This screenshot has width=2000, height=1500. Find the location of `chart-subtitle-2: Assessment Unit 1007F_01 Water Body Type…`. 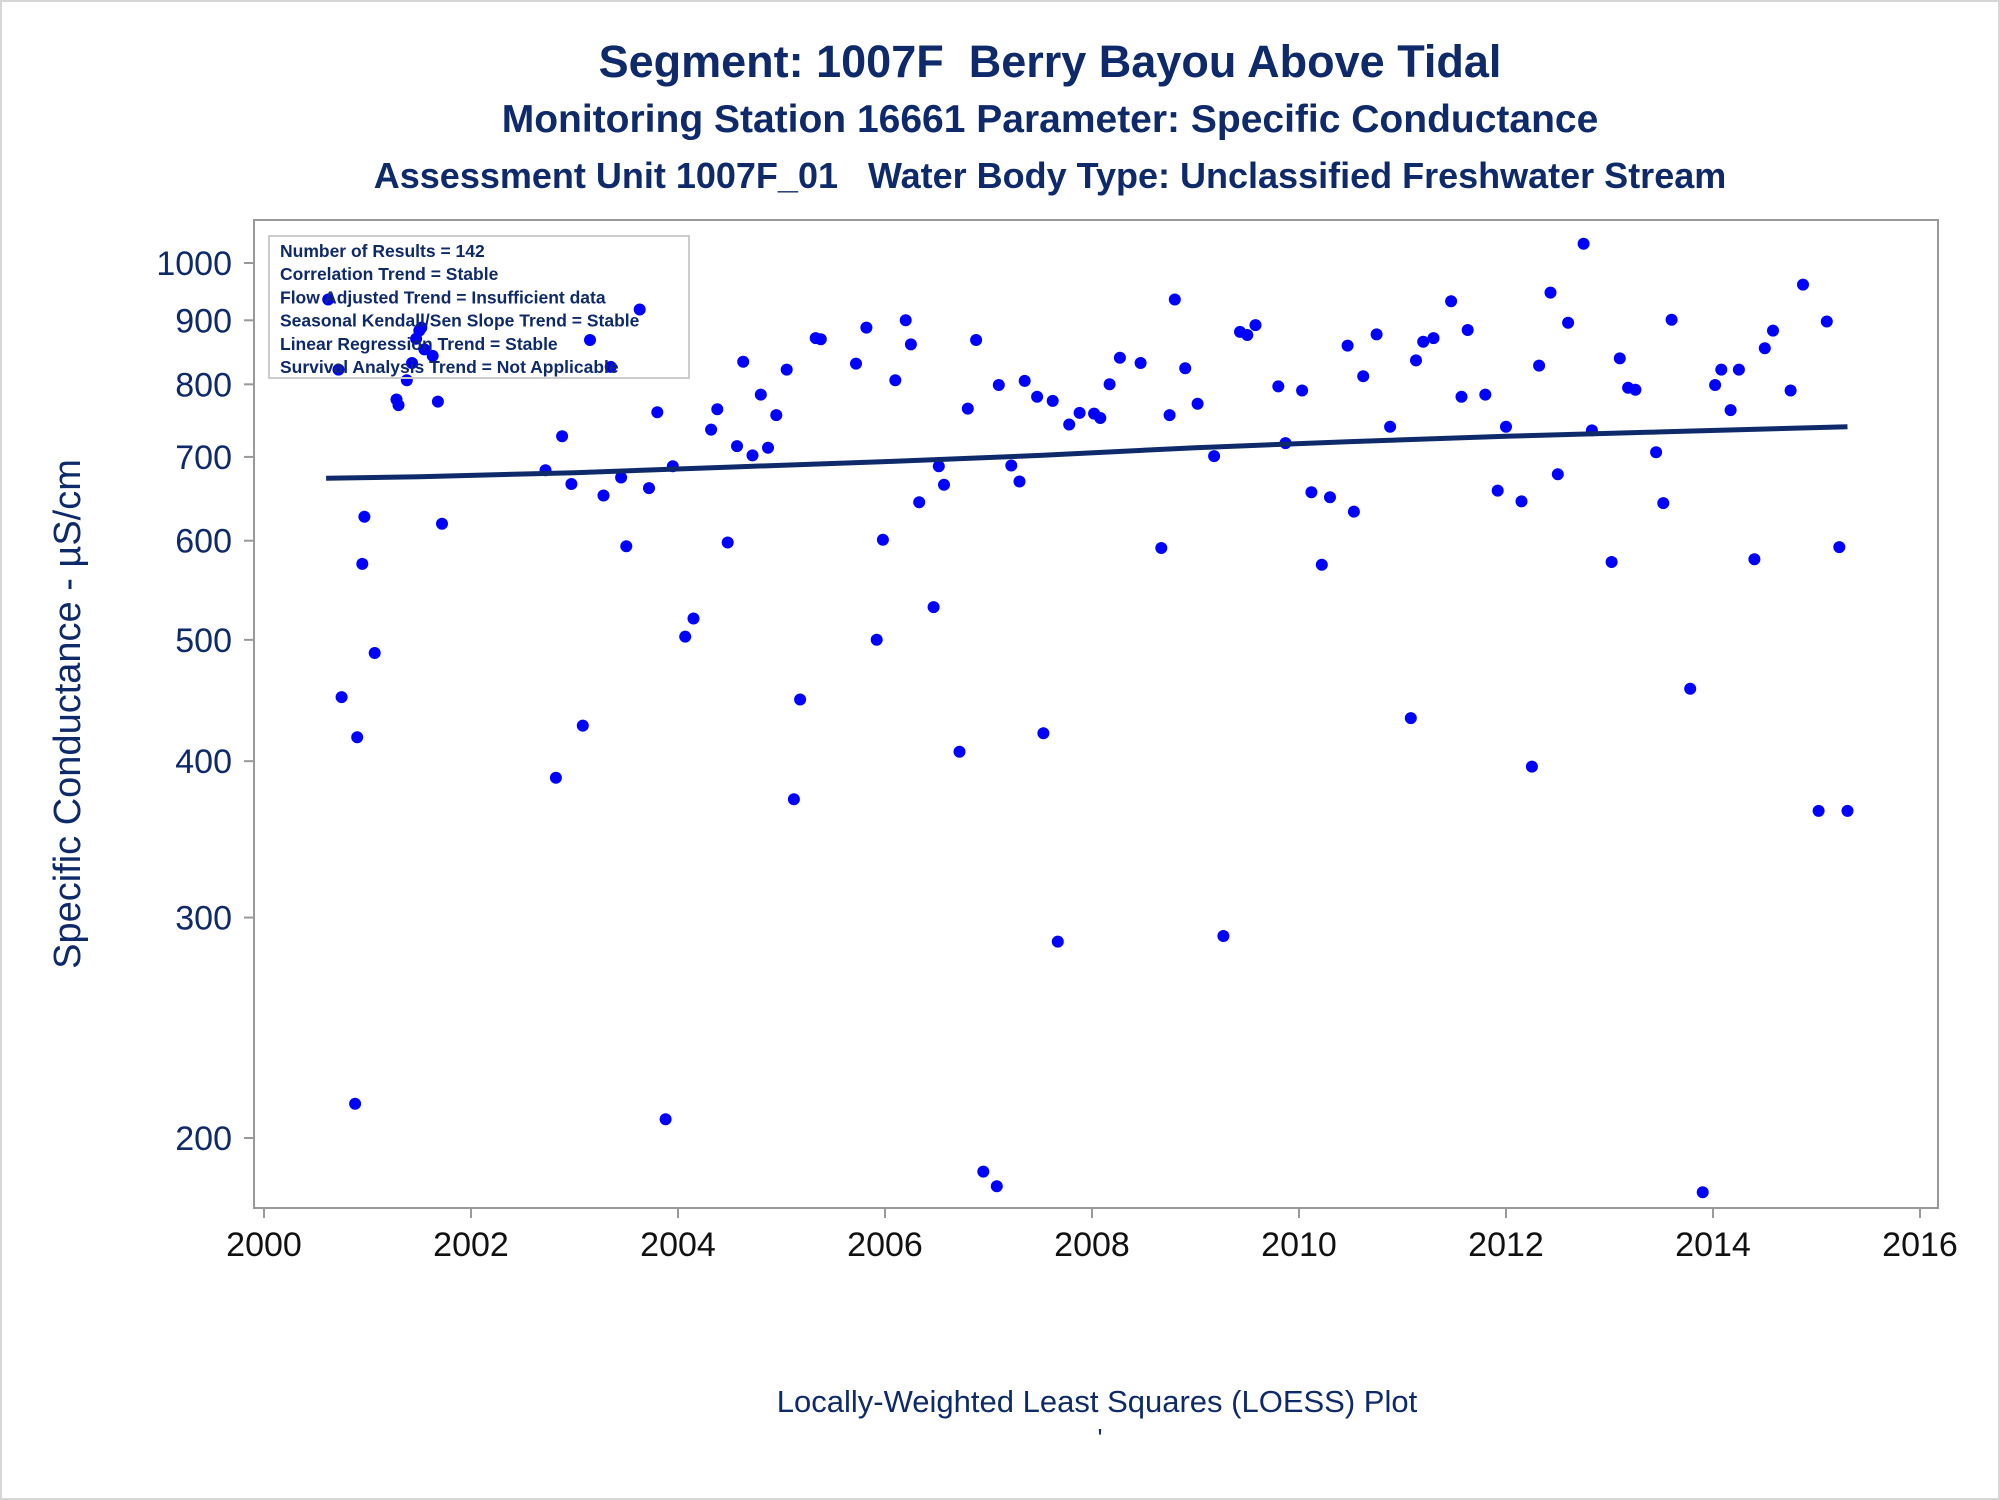

chart-subtitle-2: Assessment Unit 1007F_01 Water Body Type… is located at coordinates (1050, 175).